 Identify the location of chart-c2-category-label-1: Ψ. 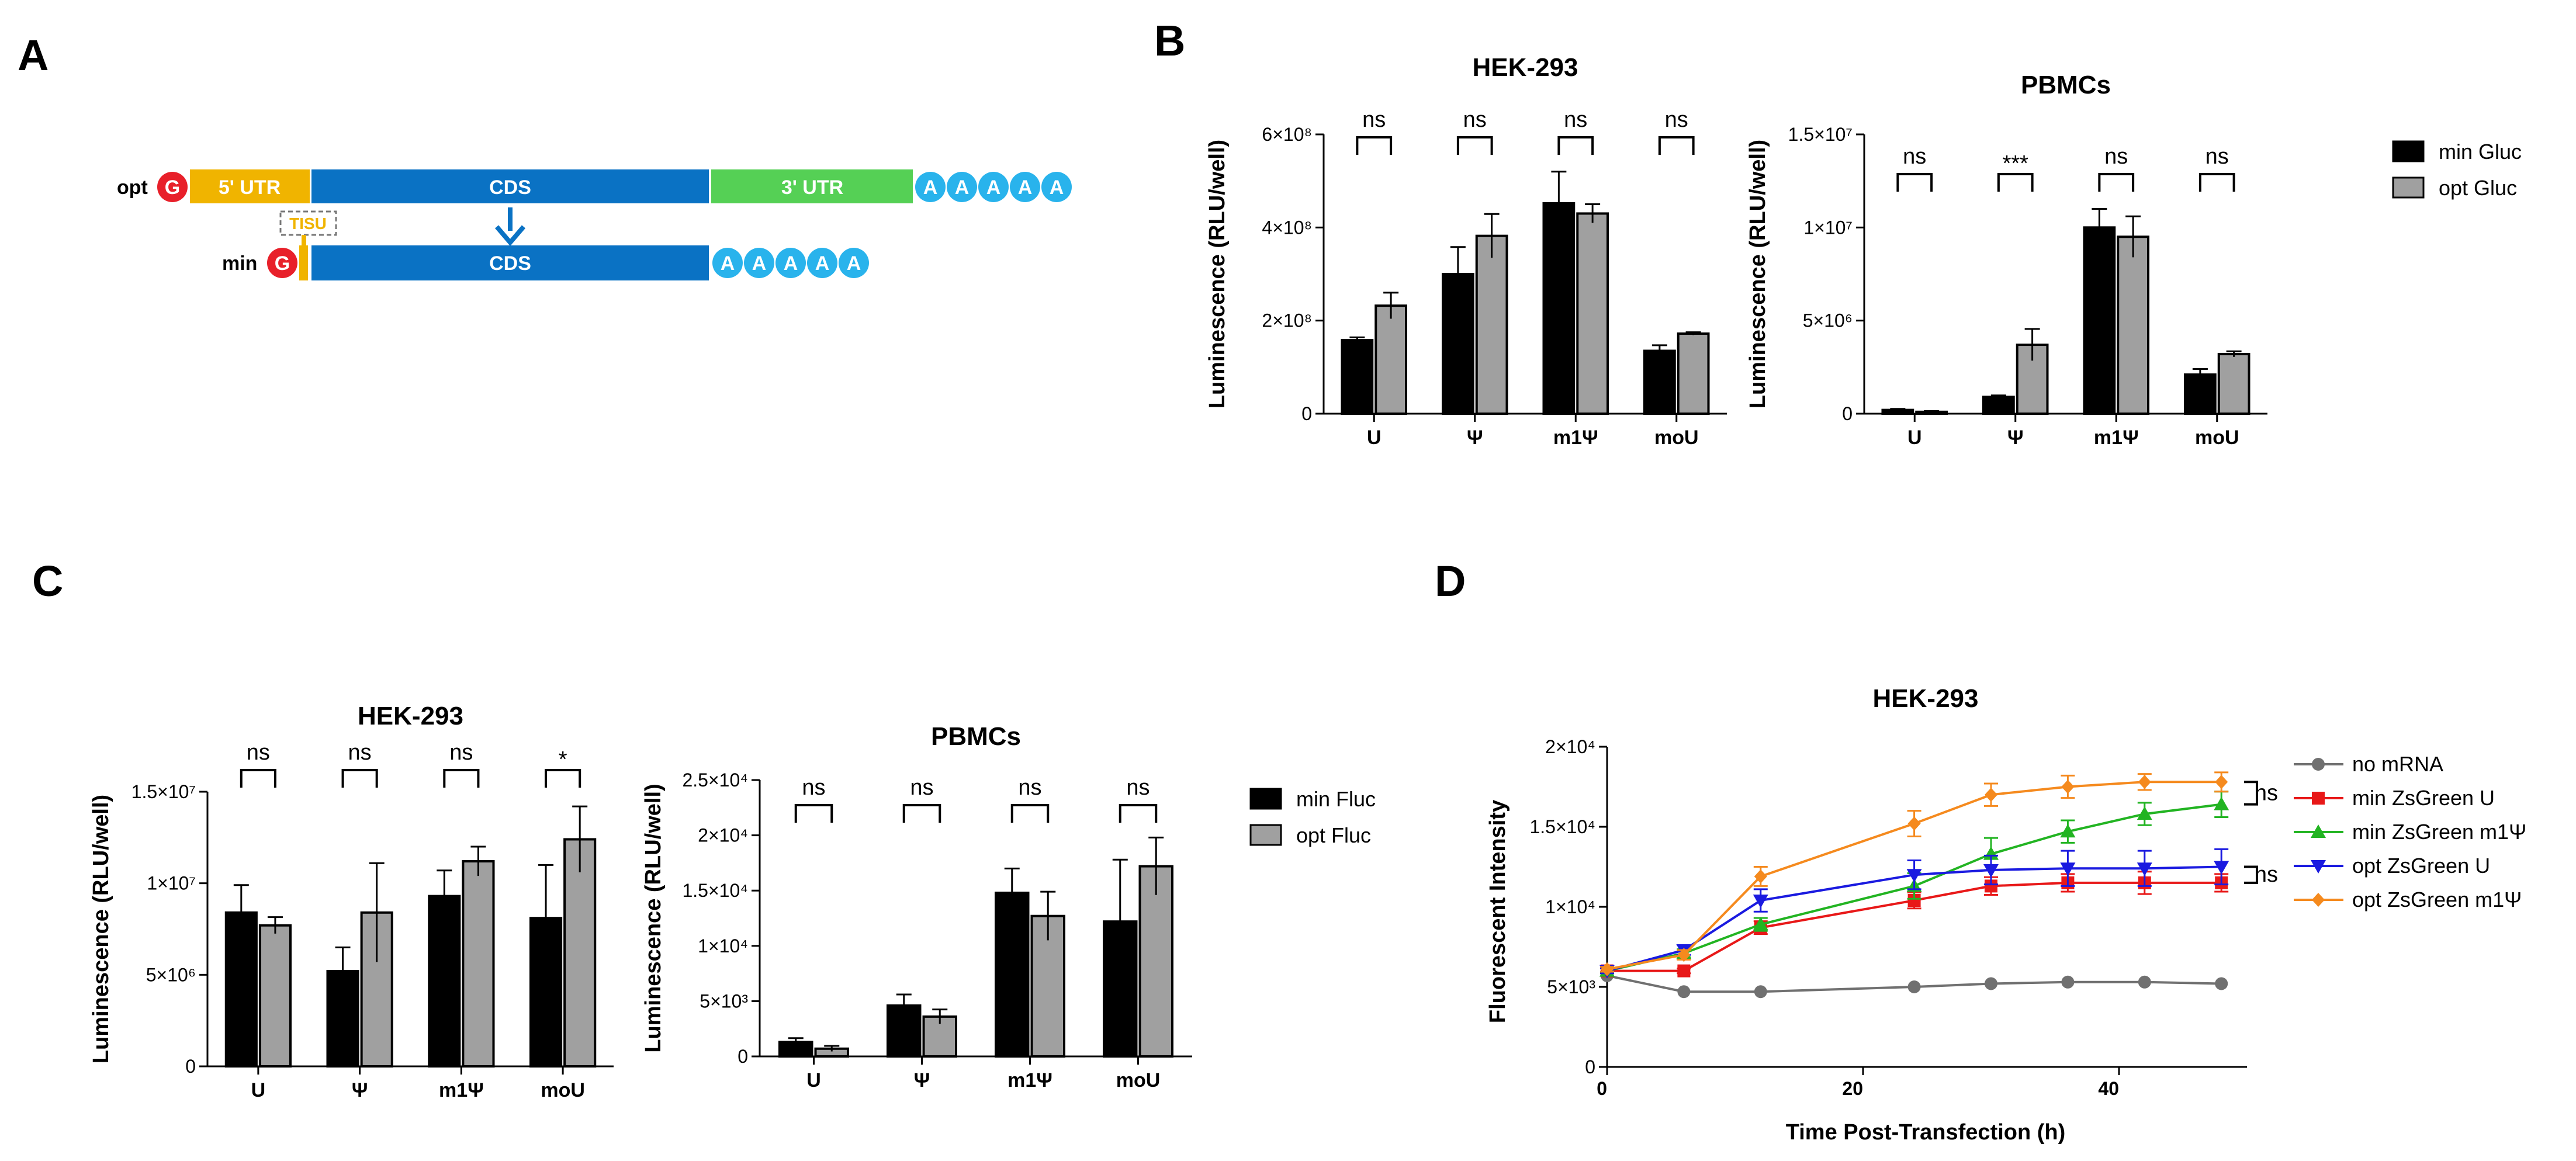
(922, 1080).